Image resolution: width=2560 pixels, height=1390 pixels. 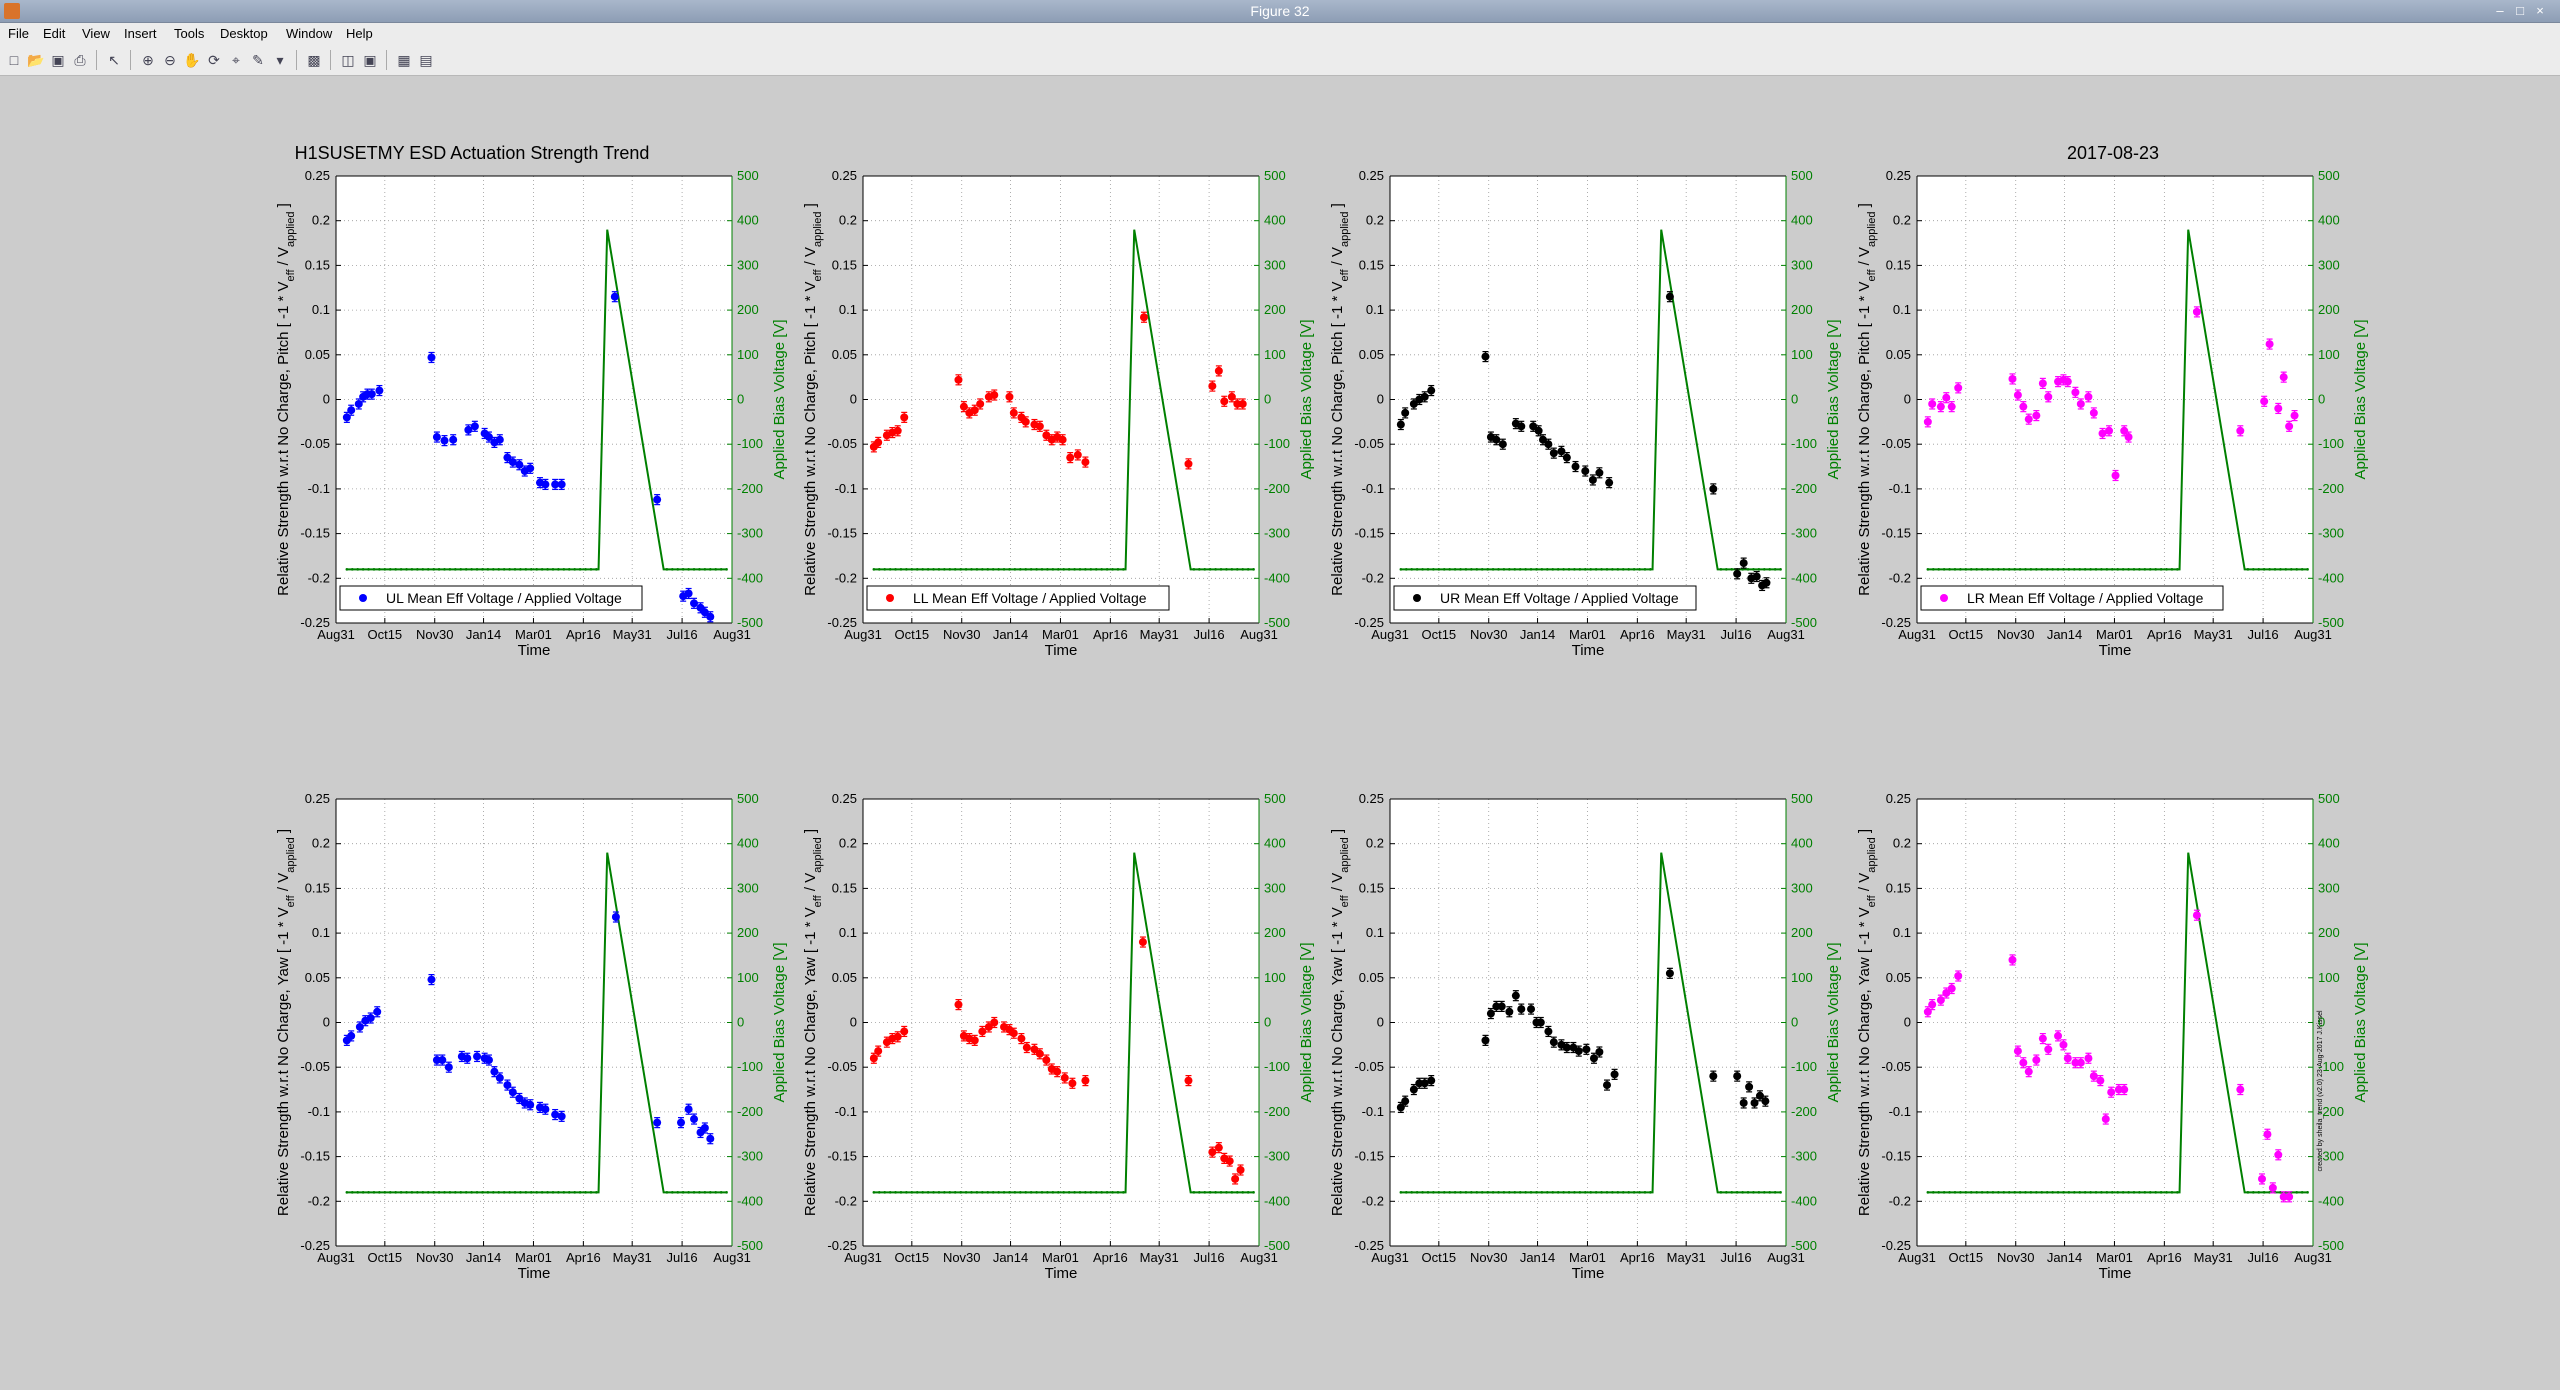 What do you see at coordinates (236, 60) in the screenshot?
I see `data-cursor-icon: ⌖` at bounding box center [236, 60].